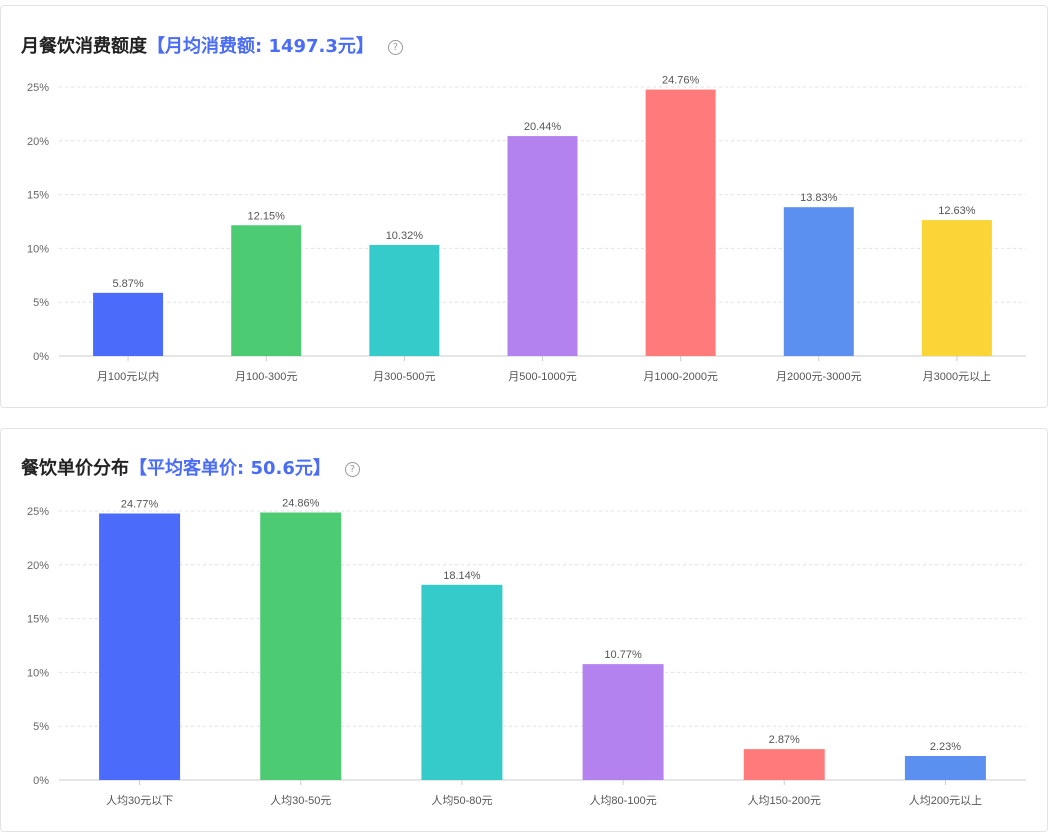  What do you see at coordinates (140, 504) in the screenshot?
I see `data-label: 24.77%` at bounding box center [140, 504].